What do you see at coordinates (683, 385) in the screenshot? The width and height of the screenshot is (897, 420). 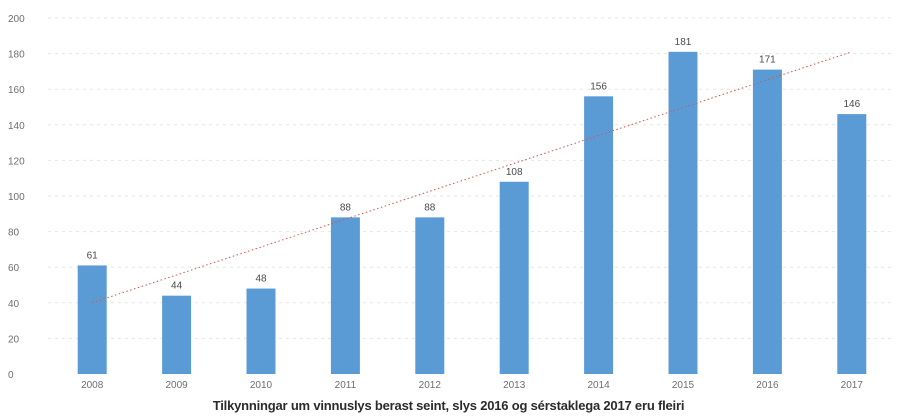 I see `x-tick-label: 2015` at bounding box center [683, 385].